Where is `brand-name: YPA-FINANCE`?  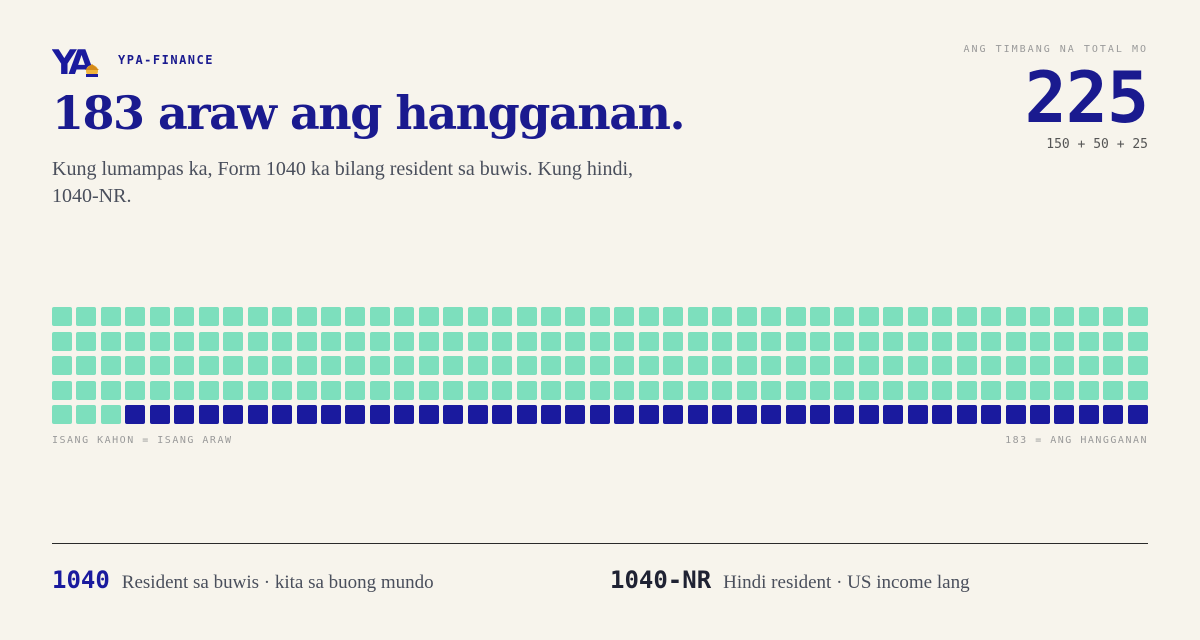
brand-name: YPA-FINANCE is located at coordinates (166, 60).